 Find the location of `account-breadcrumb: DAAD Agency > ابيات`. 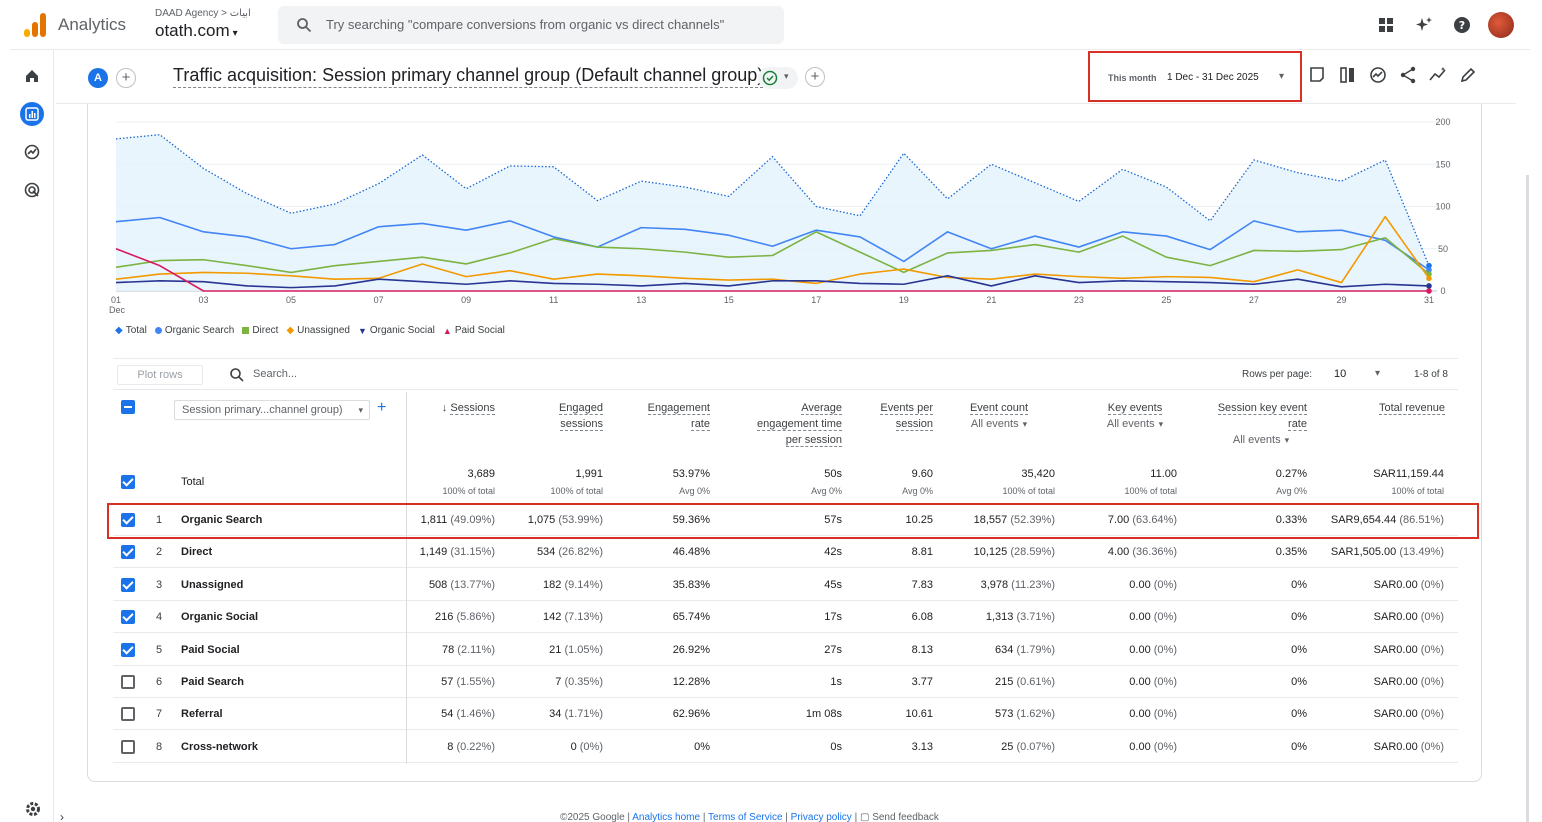

account-breadcrumb: DAAD Agency > ابيات is located at coordinates (203, 13).